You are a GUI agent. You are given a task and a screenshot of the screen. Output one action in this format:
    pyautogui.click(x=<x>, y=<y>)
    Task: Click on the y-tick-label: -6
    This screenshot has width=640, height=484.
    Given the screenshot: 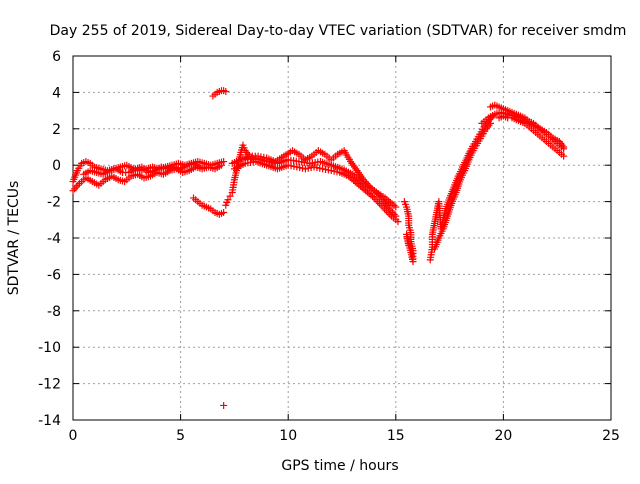 What is the action you would take?
    pyautogui.click(x=54, y=275)
    